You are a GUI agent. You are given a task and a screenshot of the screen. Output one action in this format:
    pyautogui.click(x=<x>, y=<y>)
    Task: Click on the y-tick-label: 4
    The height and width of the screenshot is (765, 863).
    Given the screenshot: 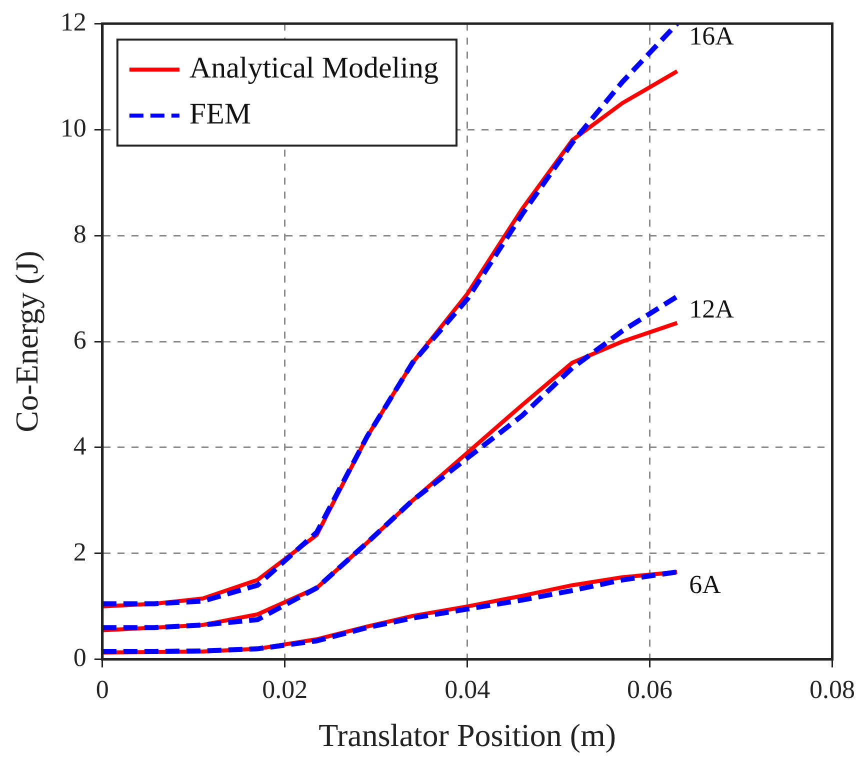 What is the action you would take?
    pyautogui.click(x=79, y=445)
    